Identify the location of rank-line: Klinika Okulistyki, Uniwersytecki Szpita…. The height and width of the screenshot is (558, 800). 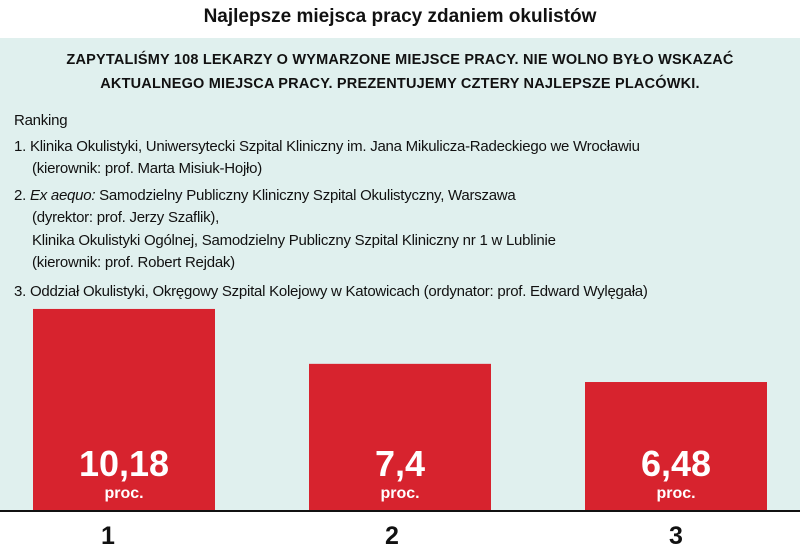
(334, 146).